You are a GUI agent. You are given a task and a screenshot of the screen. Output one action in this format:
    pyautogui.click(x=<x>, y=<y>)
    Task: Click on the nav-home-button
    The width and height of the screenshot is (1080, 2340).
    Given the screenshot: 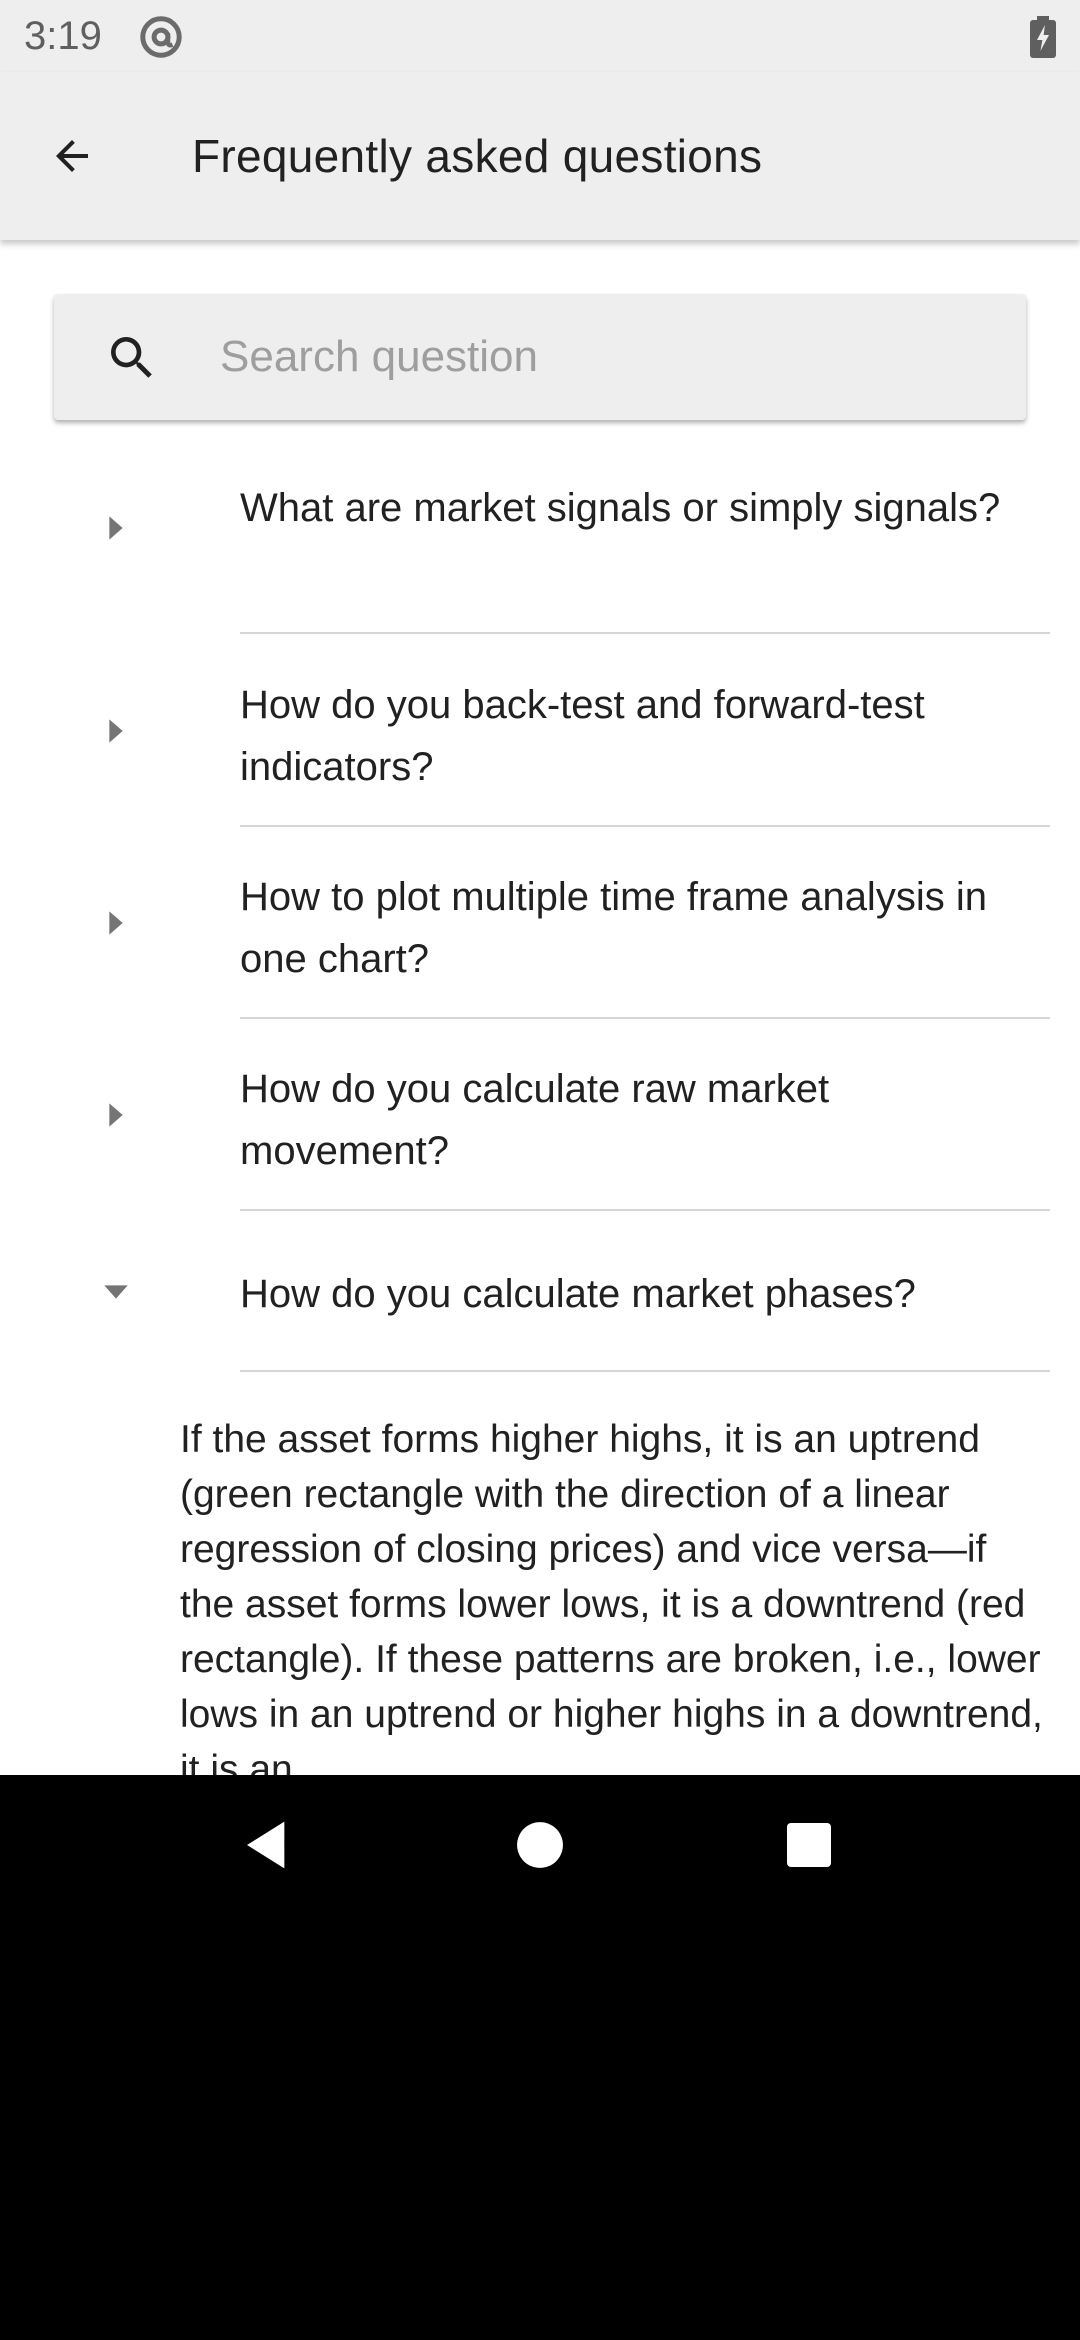 What is the action you would take?
    pyautogui.click(x=540, y=1845)
    